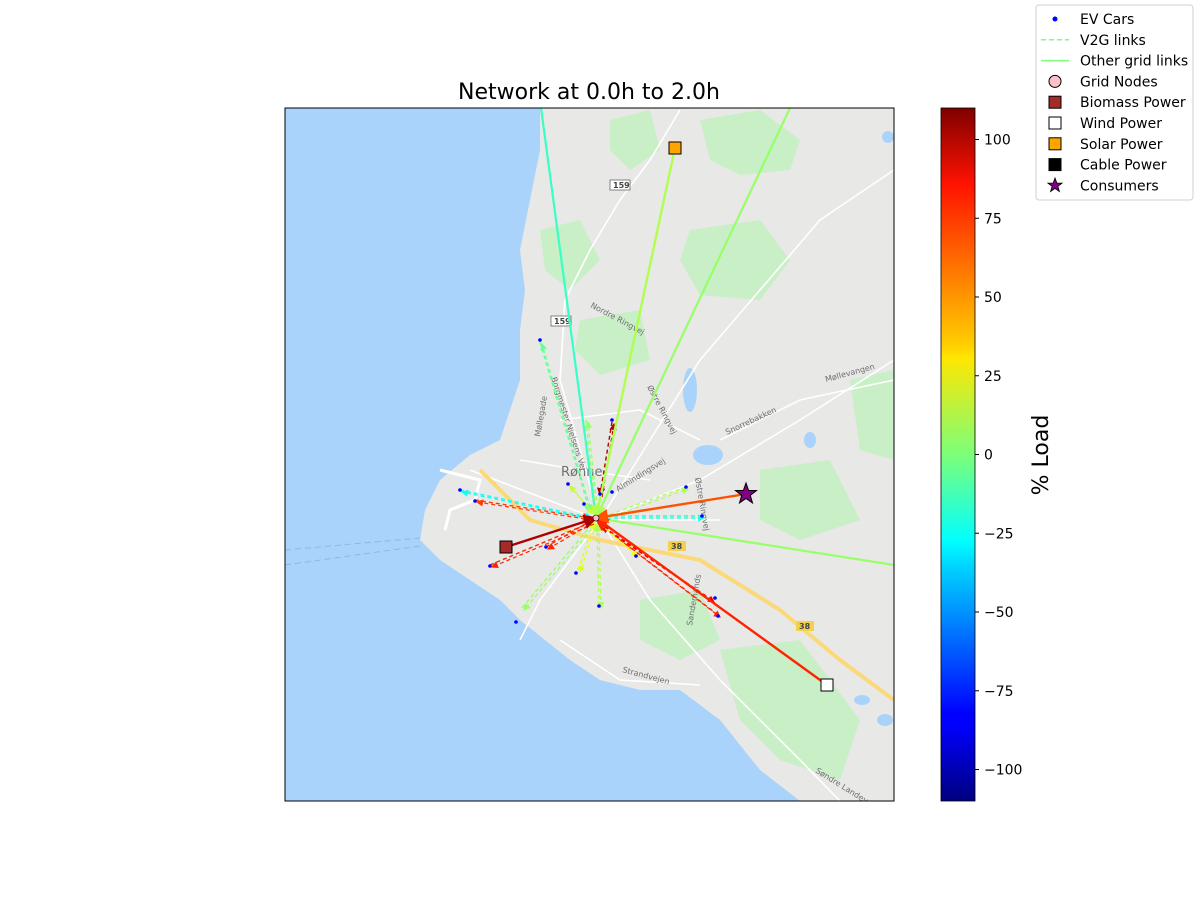 This screenshot has height=900, width=1200. I want to click on lakes, so click(788, 428).